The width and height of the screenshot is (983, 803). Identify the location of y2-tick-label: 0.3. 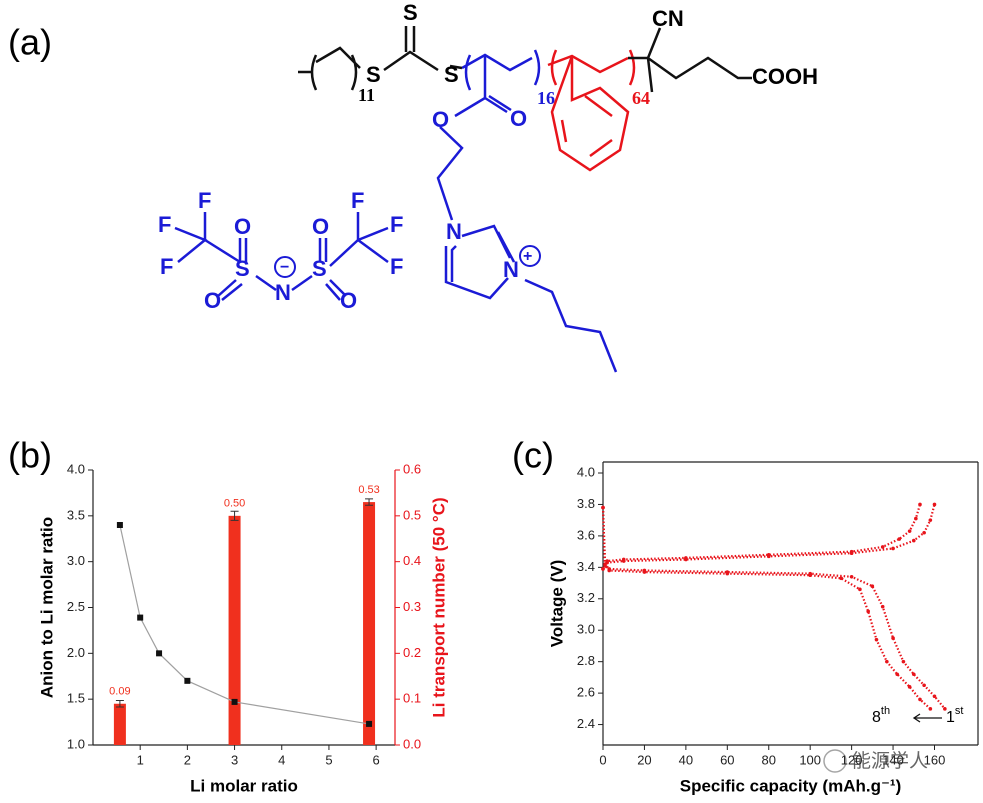
(412, 606).